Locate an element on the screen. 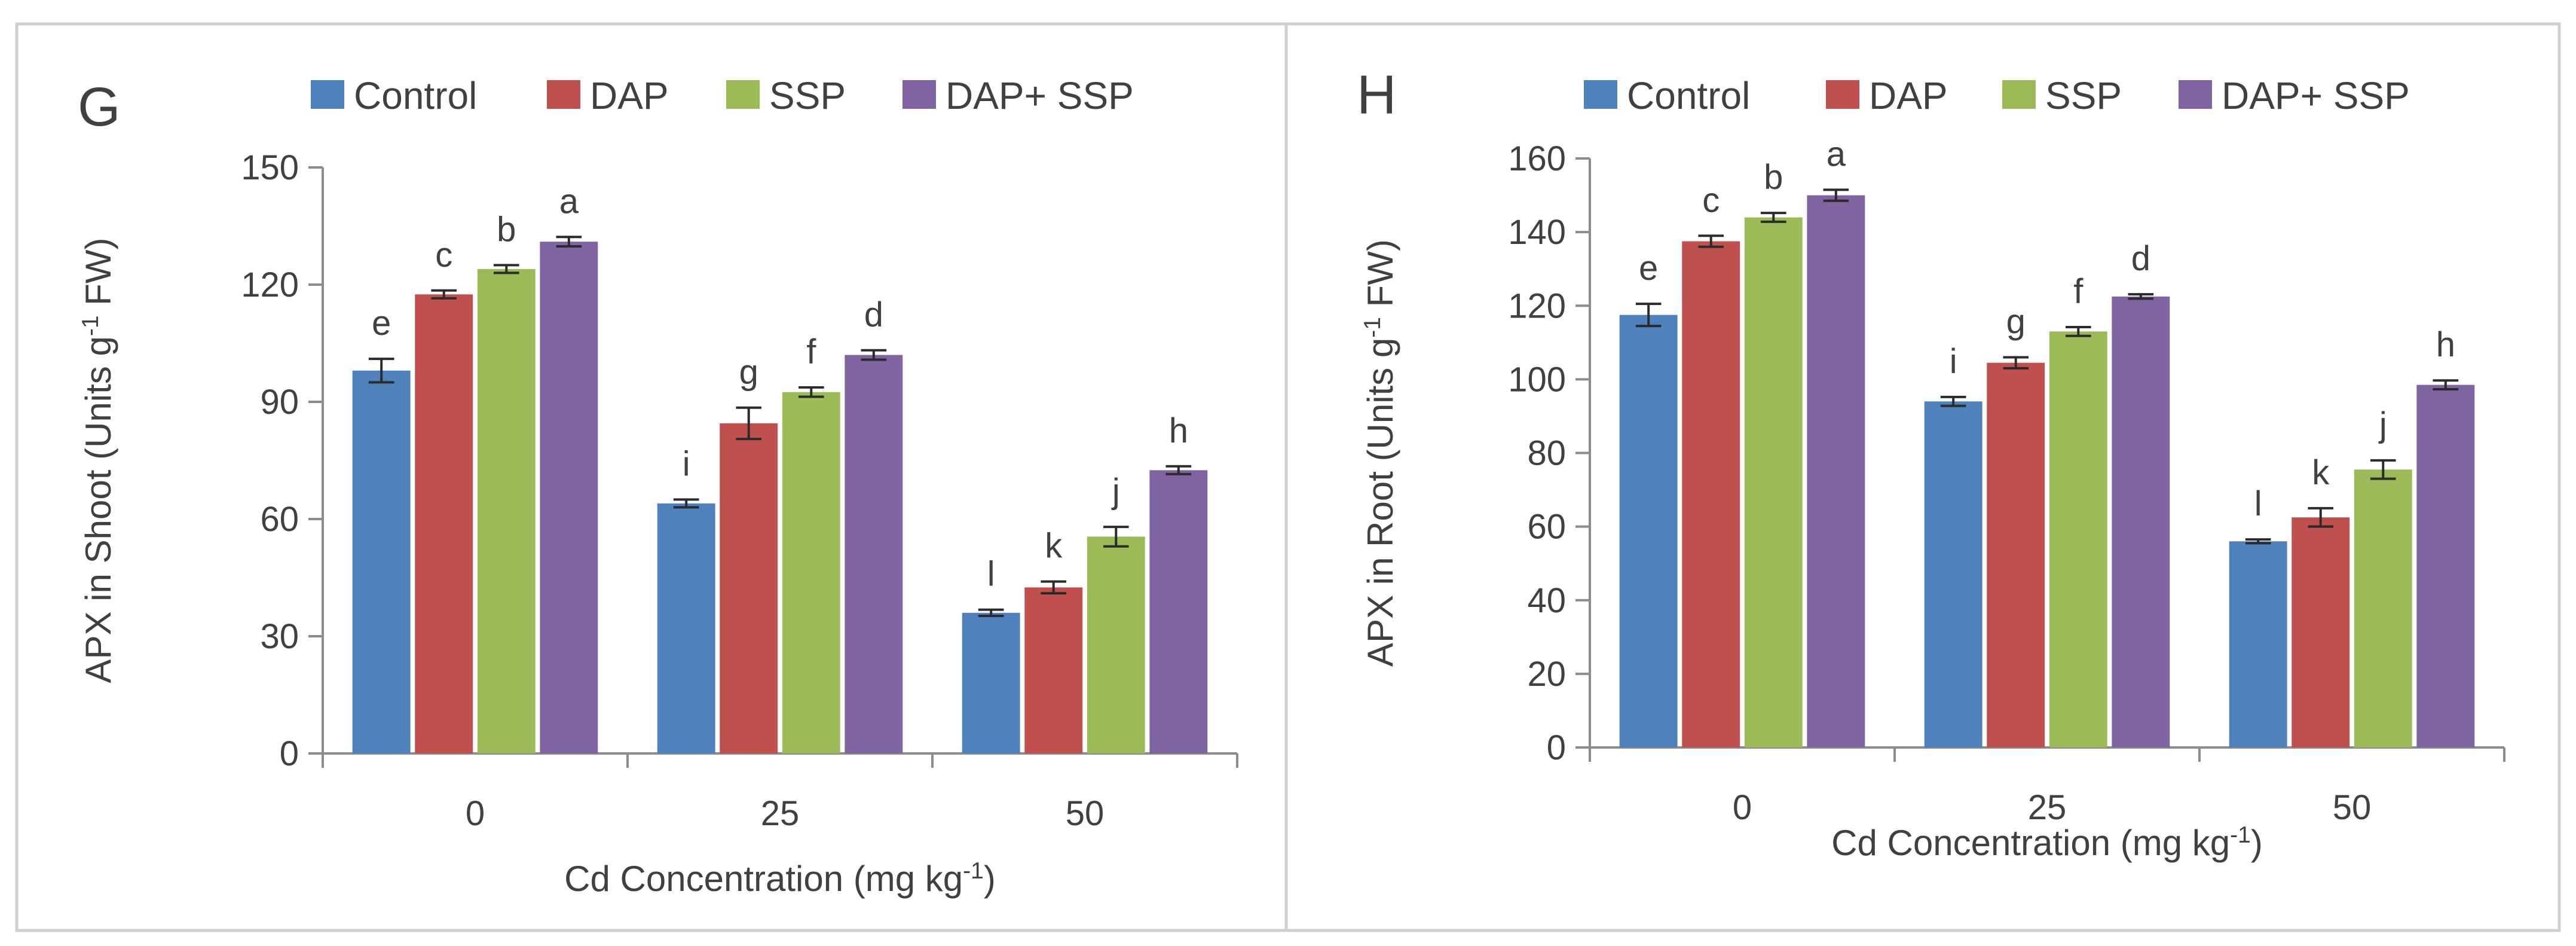  panel-h-legend-label-0: Control is located at coordinates (1688, 95).